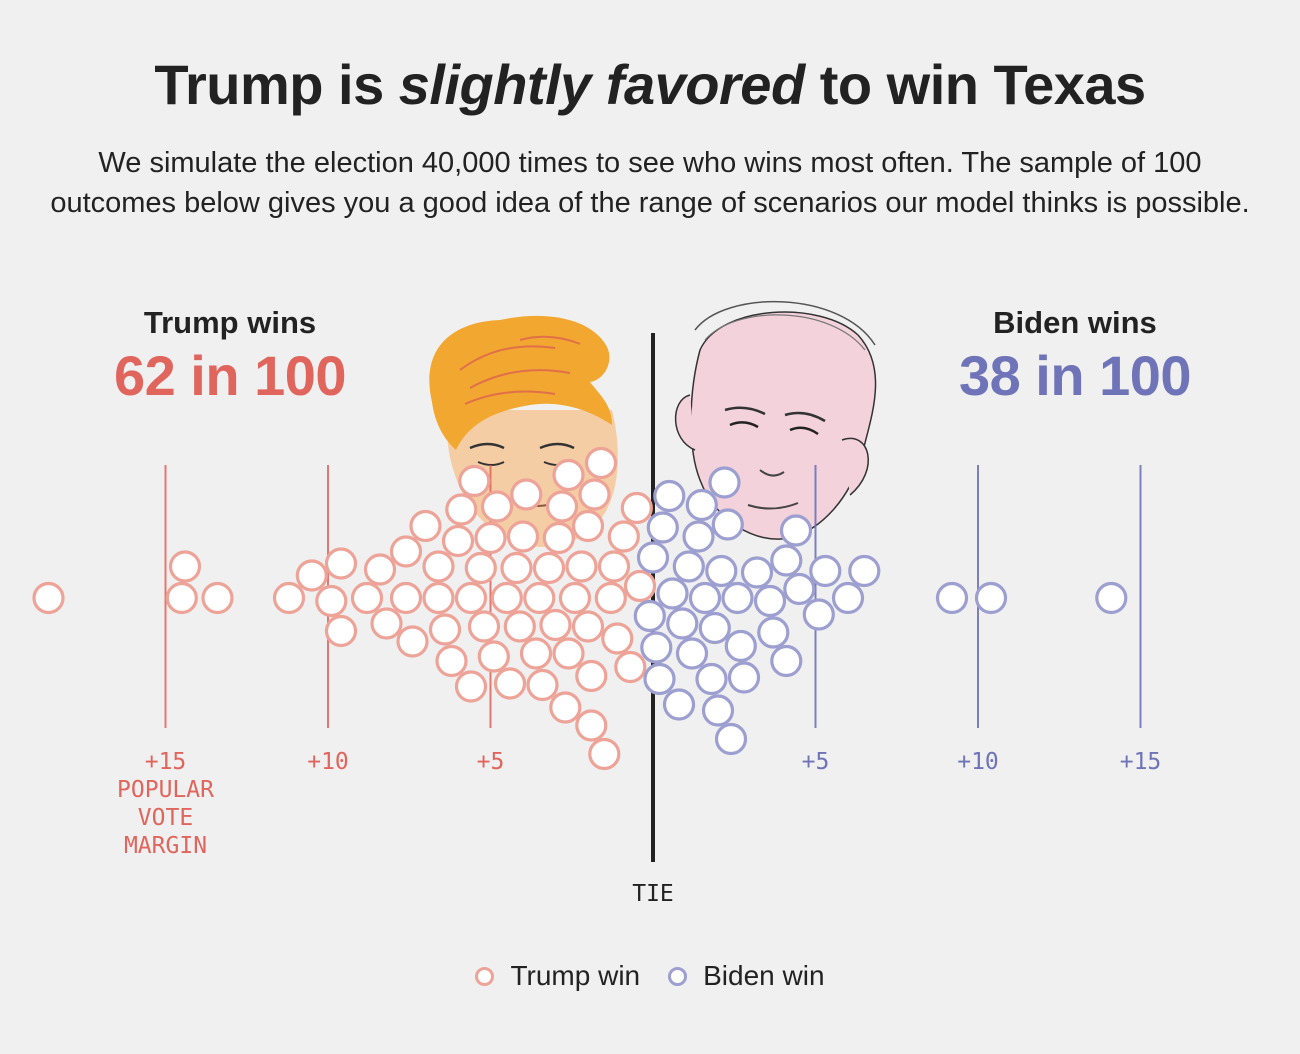  What do you see at coordinates (1075, 322) in the screenshot?
I see `biden-wins-label: Biden wins` at bounding box center [1075, 322].